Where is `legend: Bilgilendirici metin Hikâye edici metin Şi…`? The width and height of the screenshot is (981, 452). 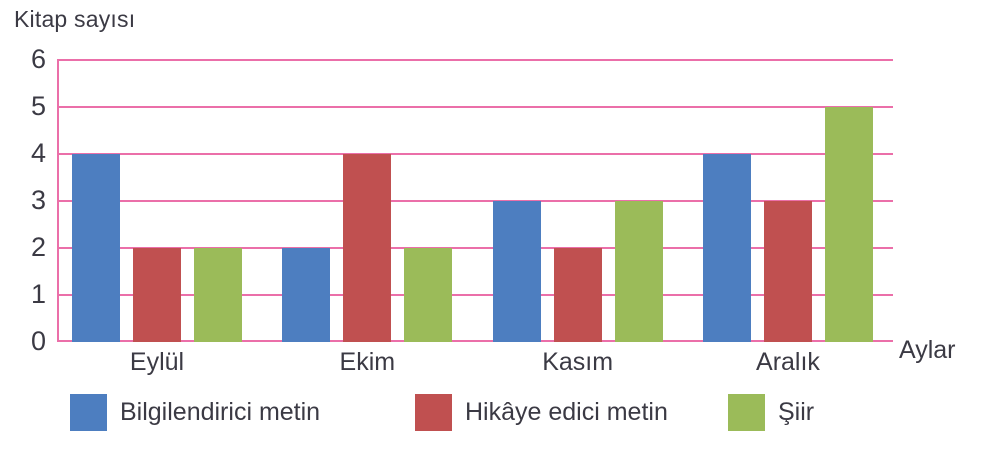 legend: Bilgilendirici metin Hikâye edici metin Şi… is located at coordinates (490, 414).